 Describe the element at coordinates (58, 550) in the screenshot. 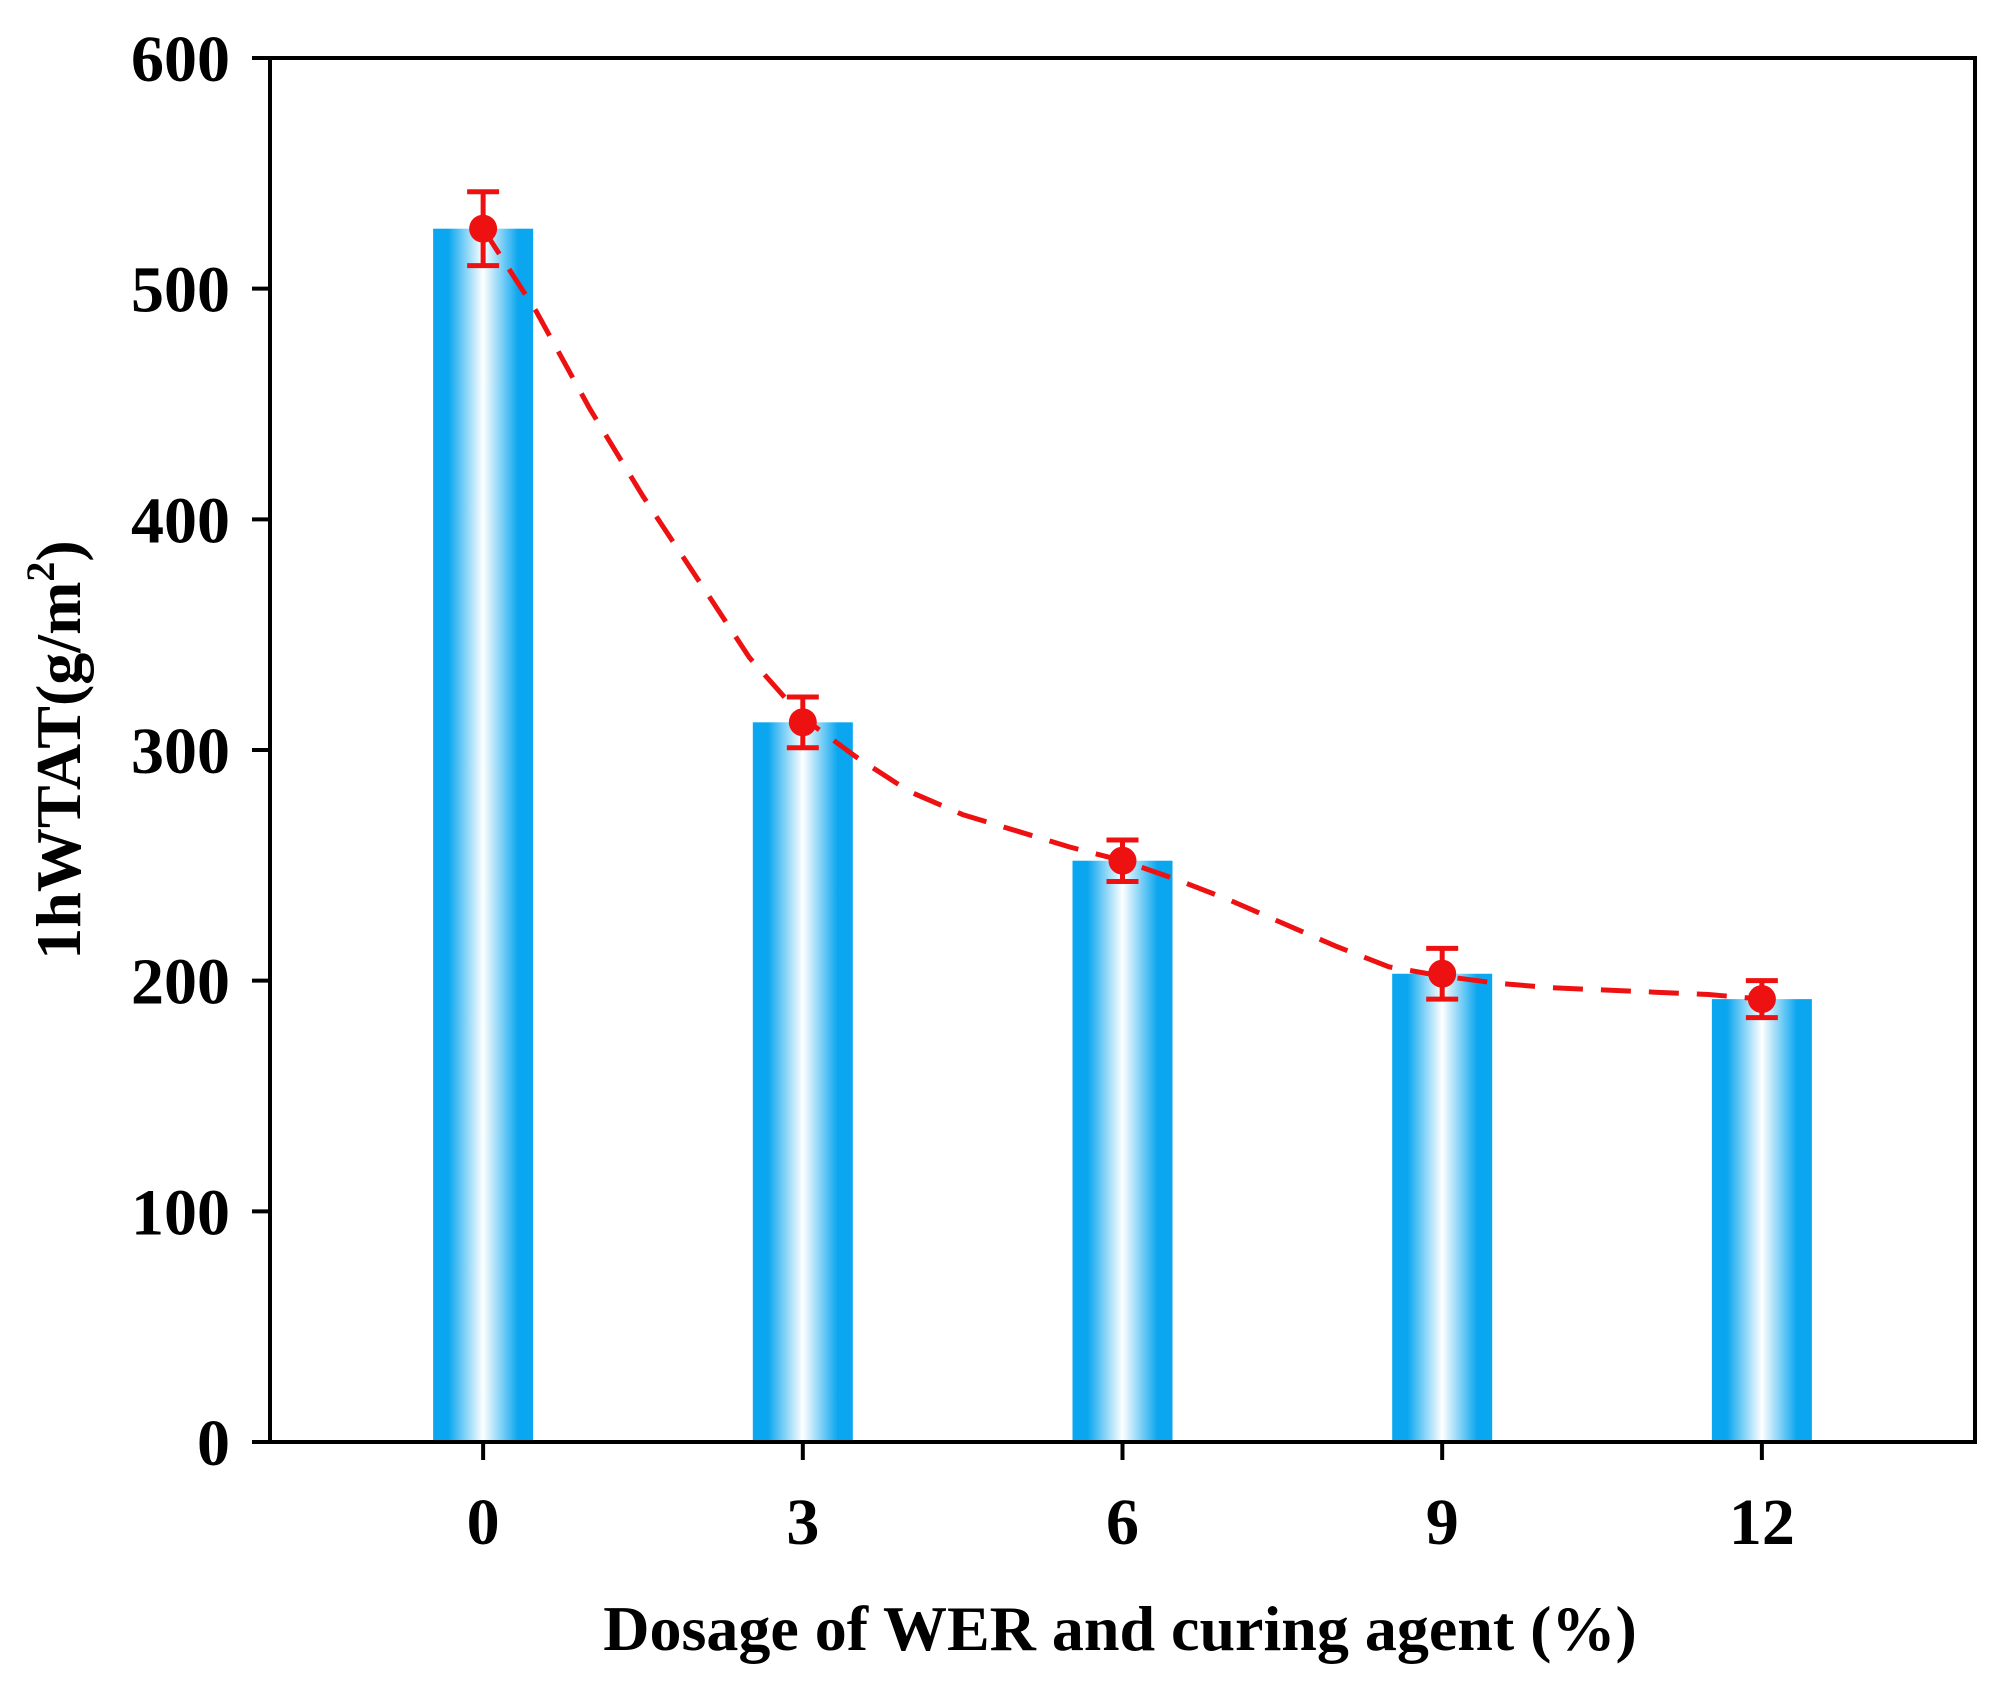

I see `y-axis-title-close: )` at that location.